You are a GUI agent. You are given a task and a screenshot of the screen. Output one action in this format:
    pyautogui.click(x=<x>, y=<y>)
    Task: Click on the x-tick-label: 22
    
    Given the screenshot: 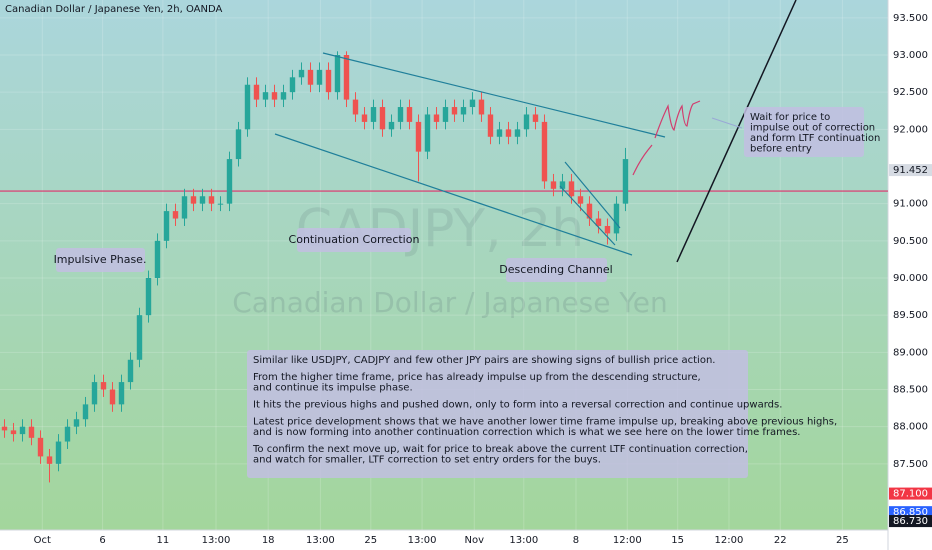 What is the action you would take?
    pyautogui.click(x=780, y=540)
    